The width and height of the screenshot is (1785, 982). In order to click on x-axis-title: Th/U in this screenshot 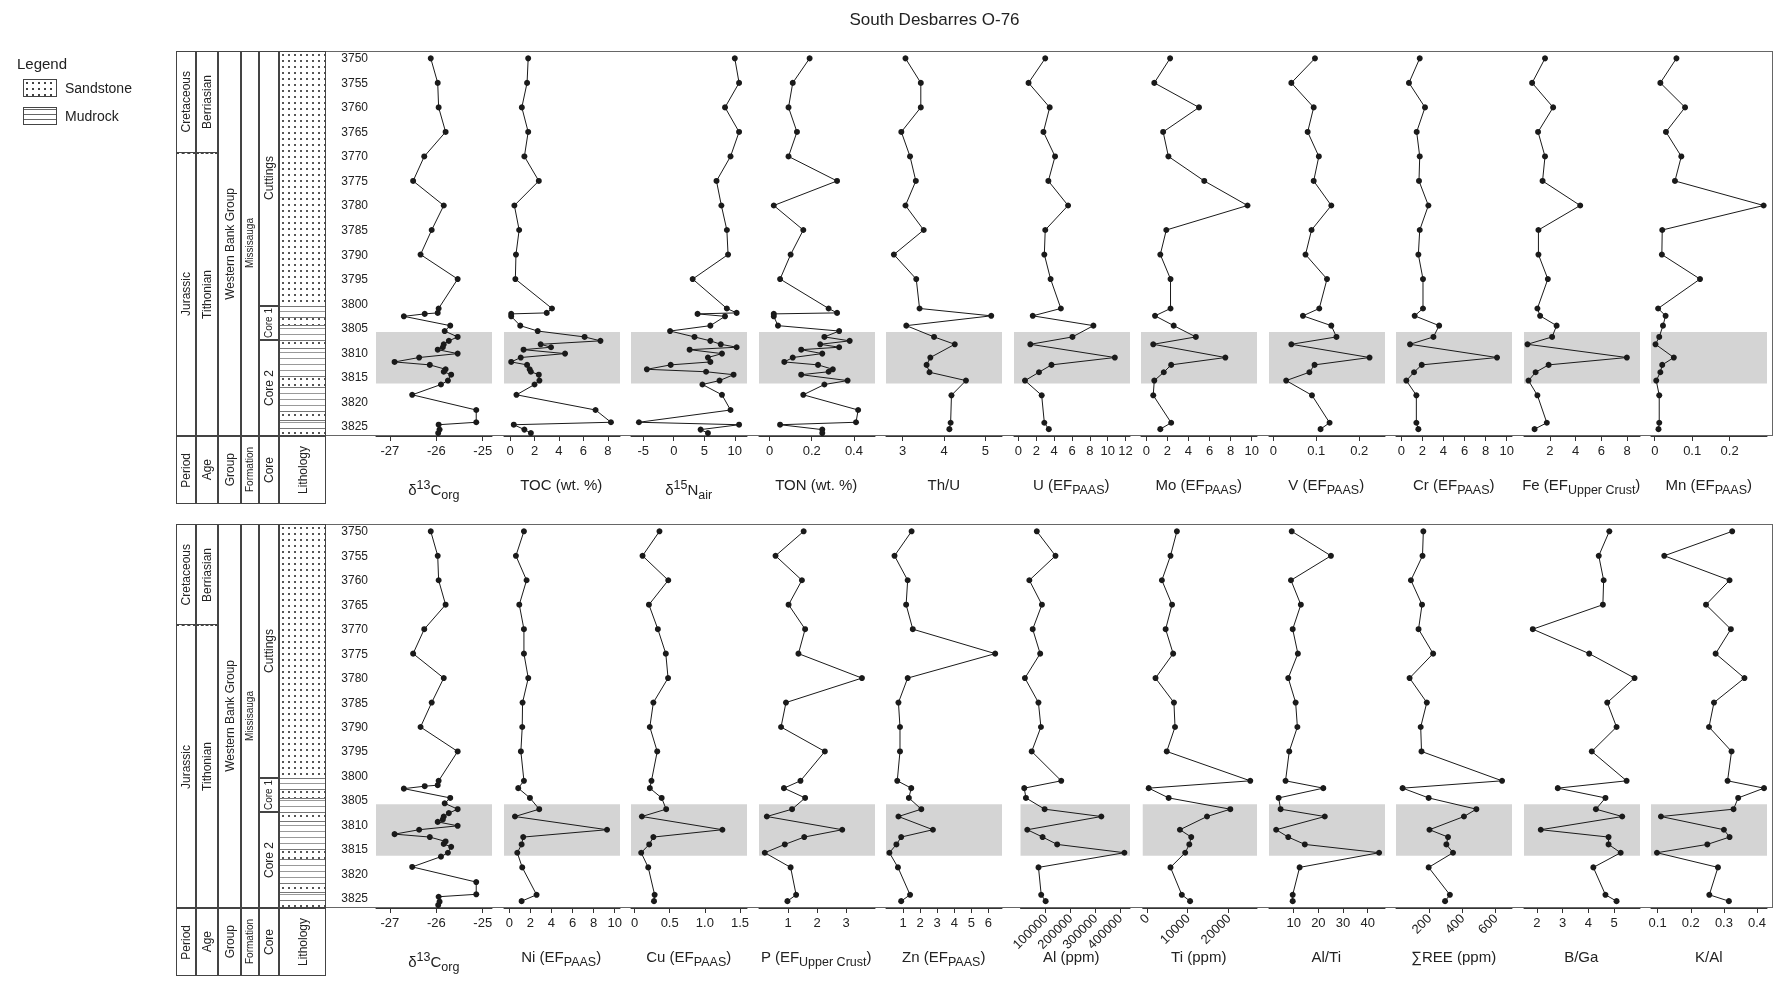, I will do `click(943, 485)`.